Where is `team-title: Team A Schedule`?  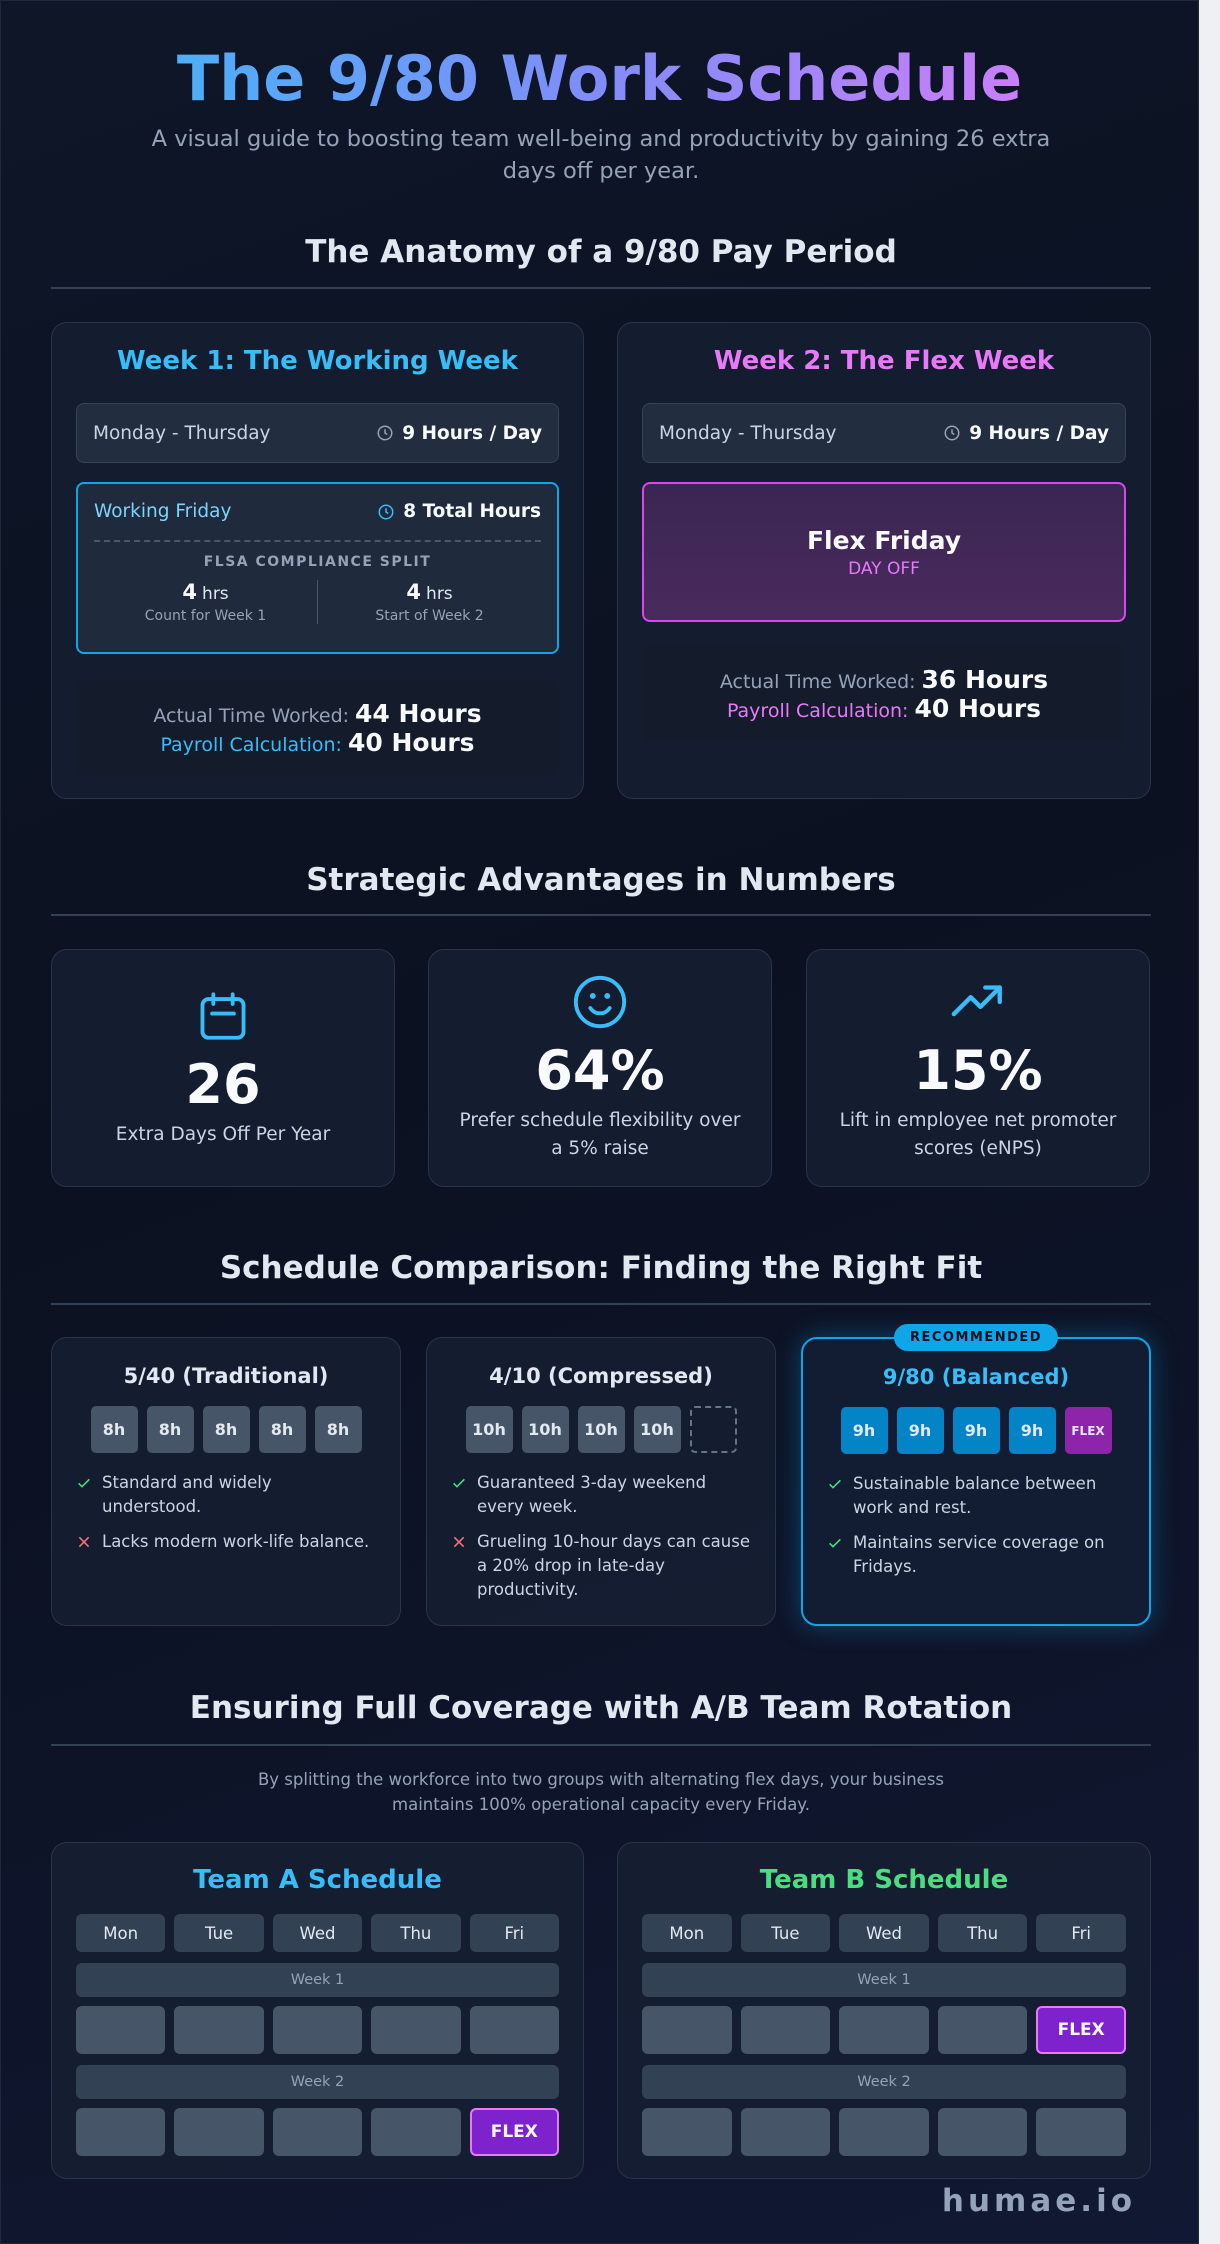
team-title: Team A Schedule is located at coordinates (317, 1880).